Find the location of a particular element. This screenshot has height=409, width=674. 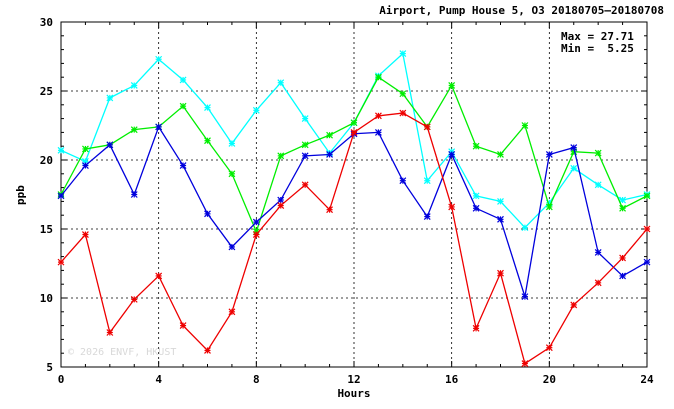

x-tick-label: 20 is located at coordinates (549, 379).